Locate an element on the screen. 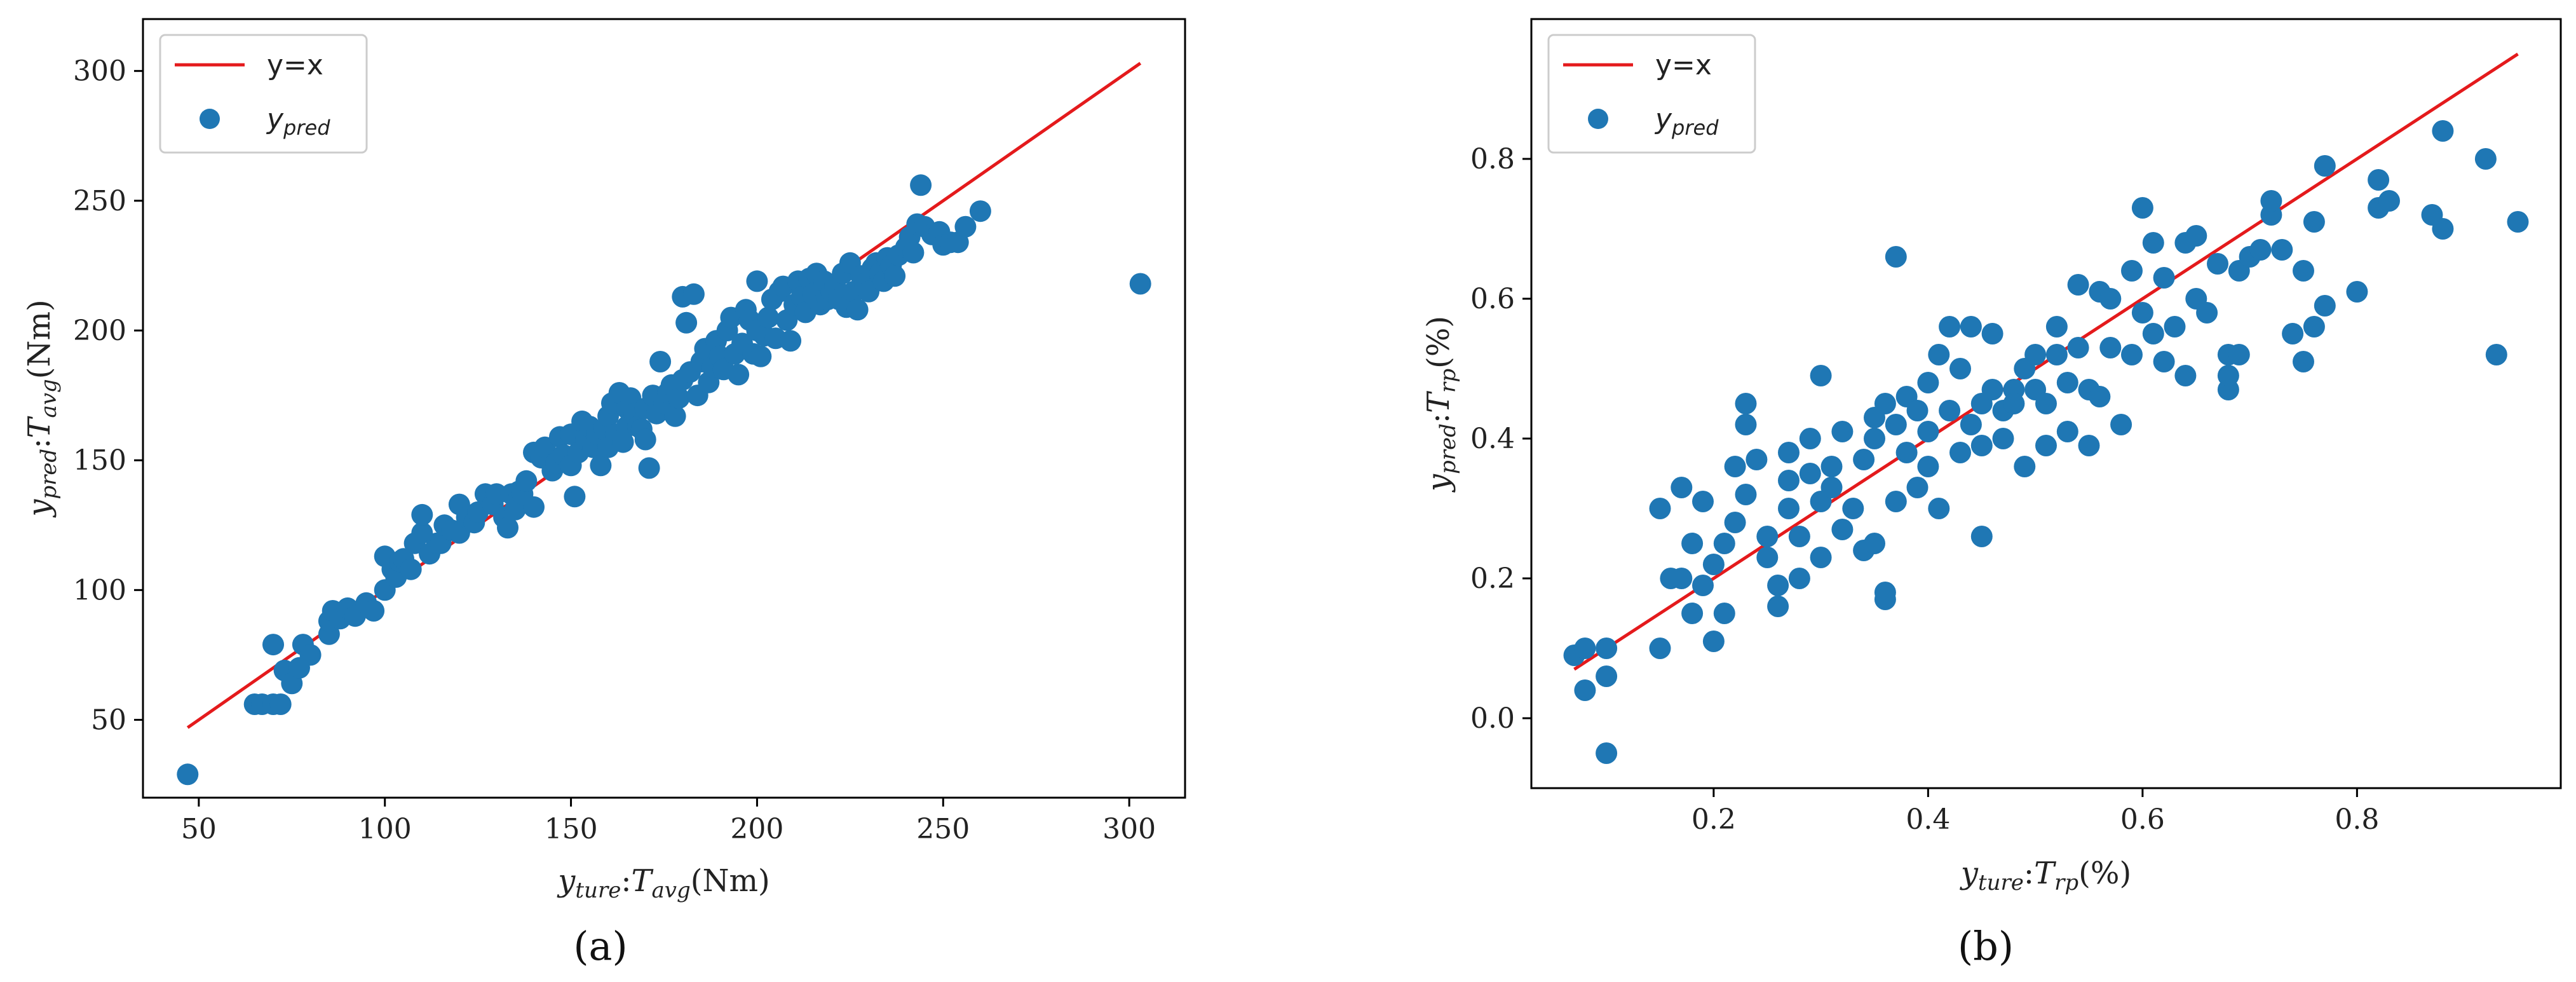 The width and height of the screenshot is (2576, 982). chart-a-ytick-label-2: 150 is located at coordinates (99, 460).